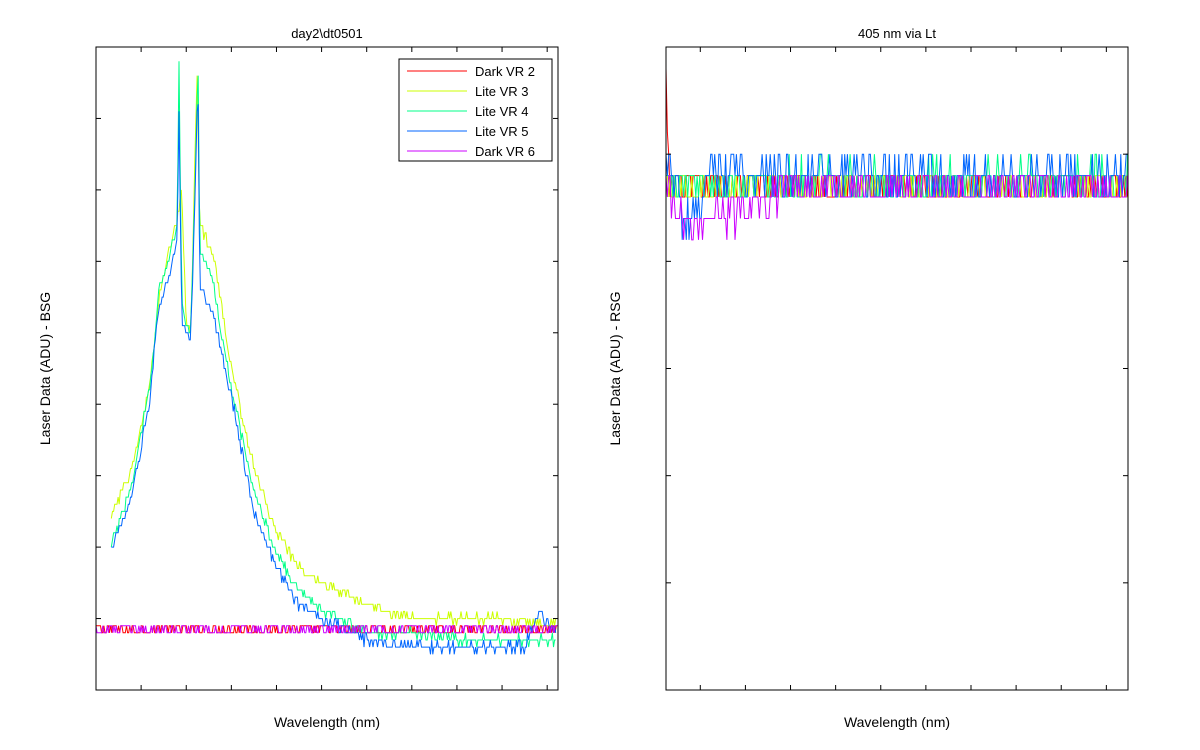 Image resolution: width=1200 pixels, height=750 pixels. Describe the element at coordinates (897, 33) in the screenshot. I see `chart-title: 405 nm via Lt` at that location.